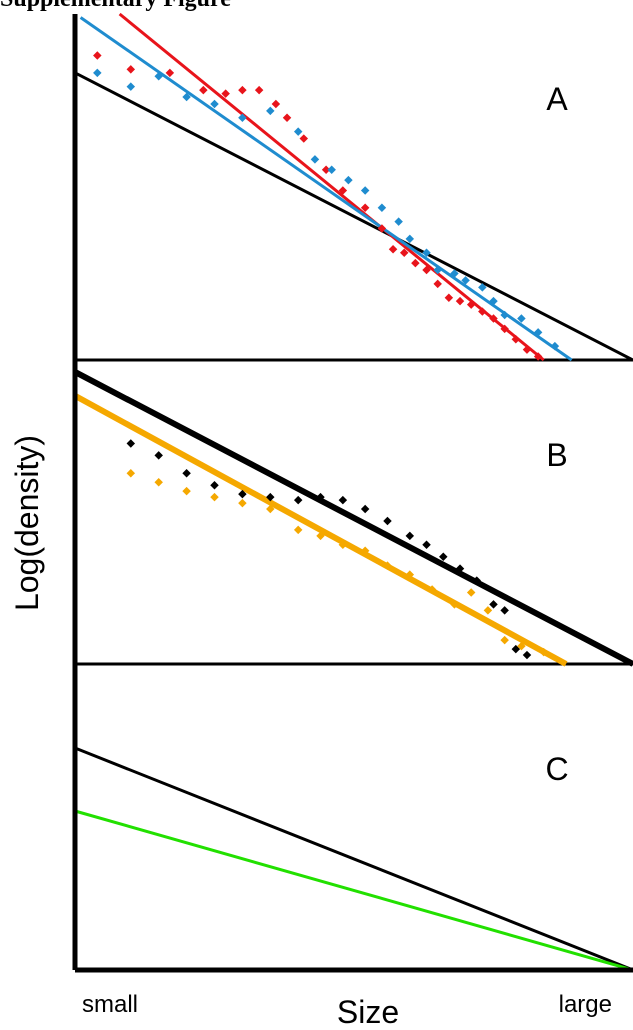 This screenshot has height=1030, width=633. What do you see at coordinates (556, 455) in the screenshot?
I see `panel-label-b: B` at bounding box center [556, 455].